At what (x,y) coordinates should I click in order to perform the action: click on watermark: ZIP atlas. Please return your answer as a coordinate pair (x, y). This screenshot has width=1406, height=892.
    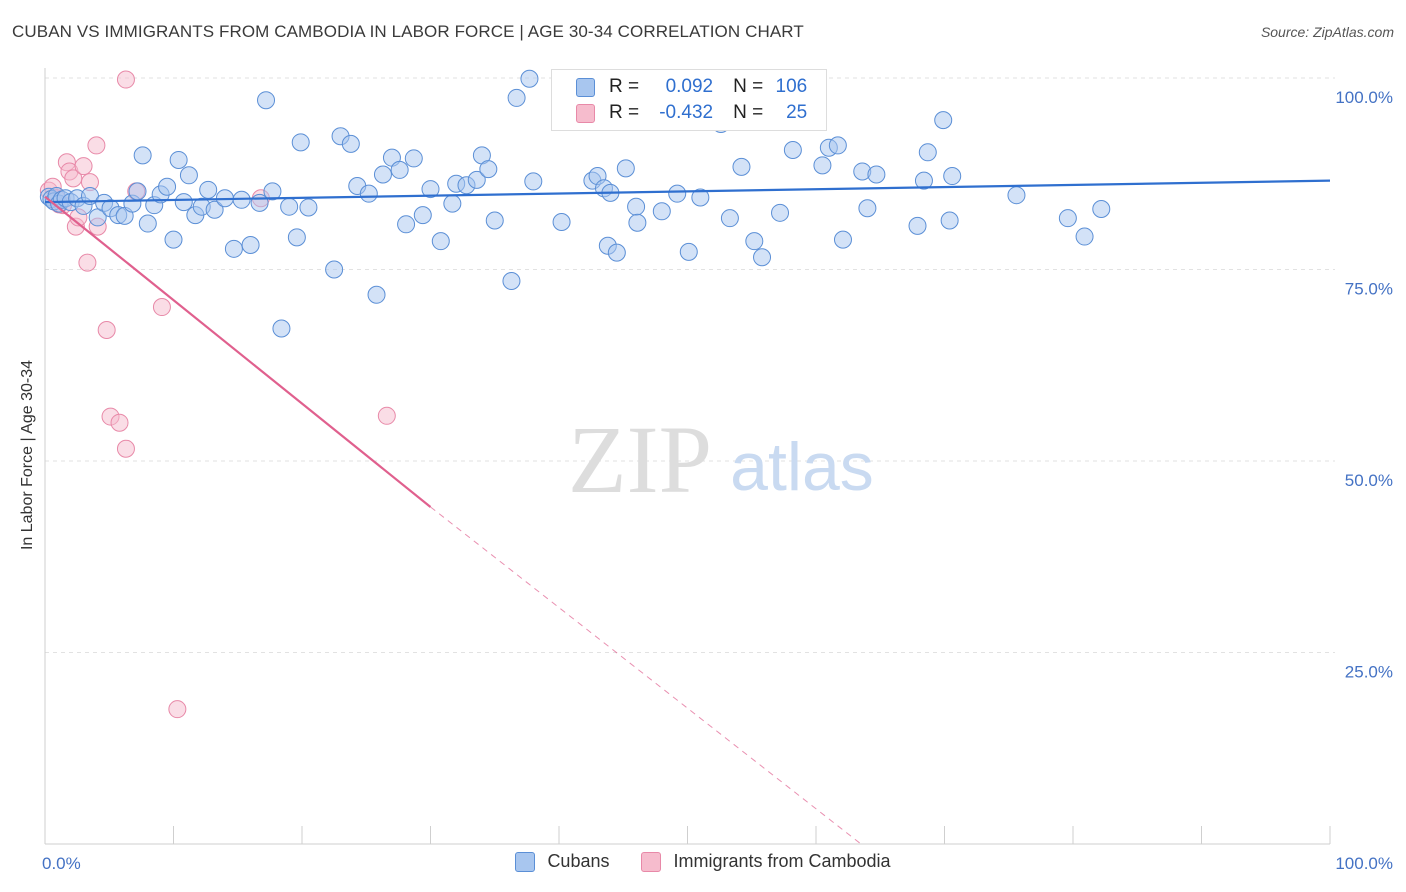
    Looking at the image, I should click on (721, 459).